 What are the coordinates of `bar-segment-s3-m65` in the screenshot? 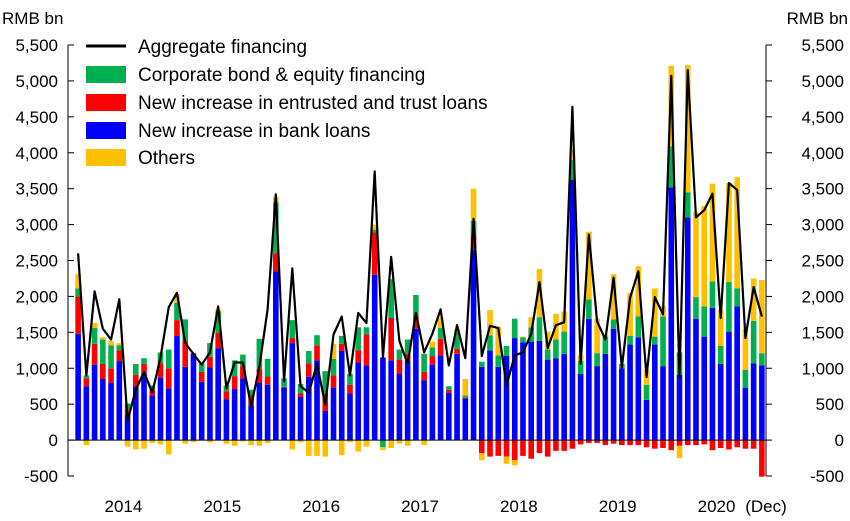 It's located at (613, 297).